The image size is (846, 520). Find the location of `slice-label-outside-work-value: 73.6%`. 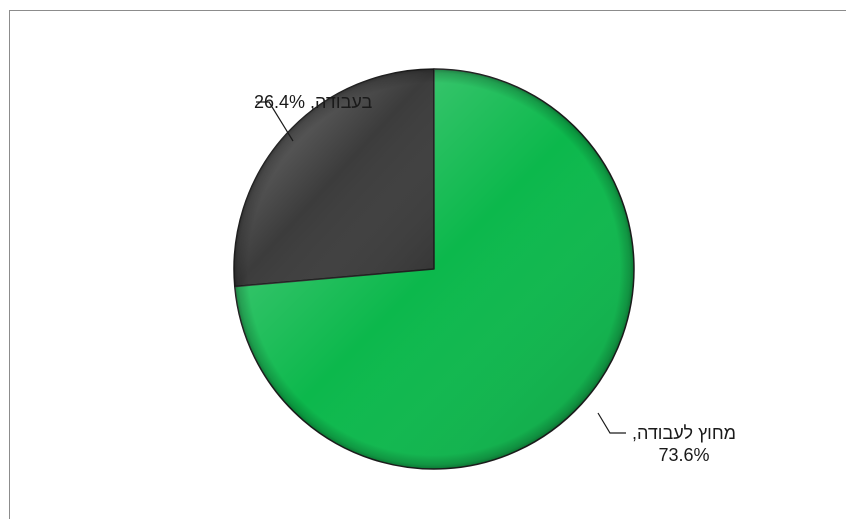

slice-label-outside-work-value: 73.6% is located at coordinates (683, 455).